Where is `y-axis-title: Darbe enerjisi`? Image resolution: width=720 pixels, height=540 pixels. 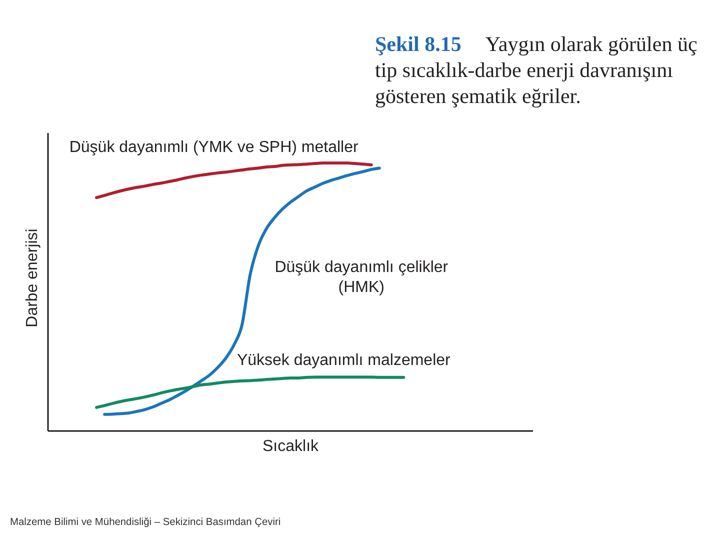
y-axis-title: Darbe enerjisi is located at coordinates (33, 278).